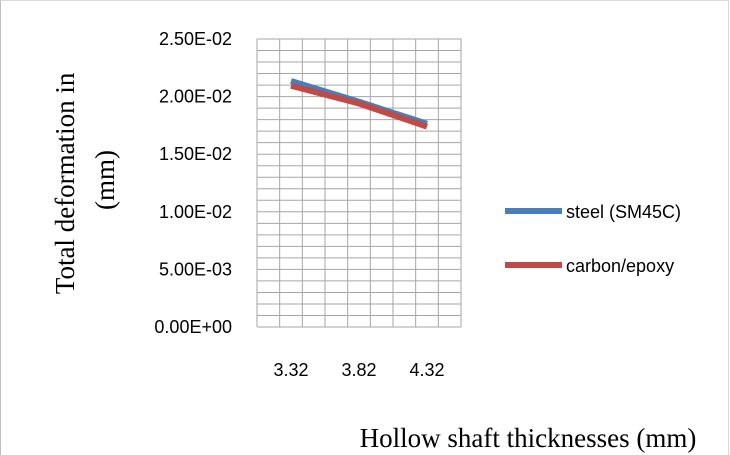 This screenshot has height=455, width=730. I want to click on series-lines, so click(359, 104).